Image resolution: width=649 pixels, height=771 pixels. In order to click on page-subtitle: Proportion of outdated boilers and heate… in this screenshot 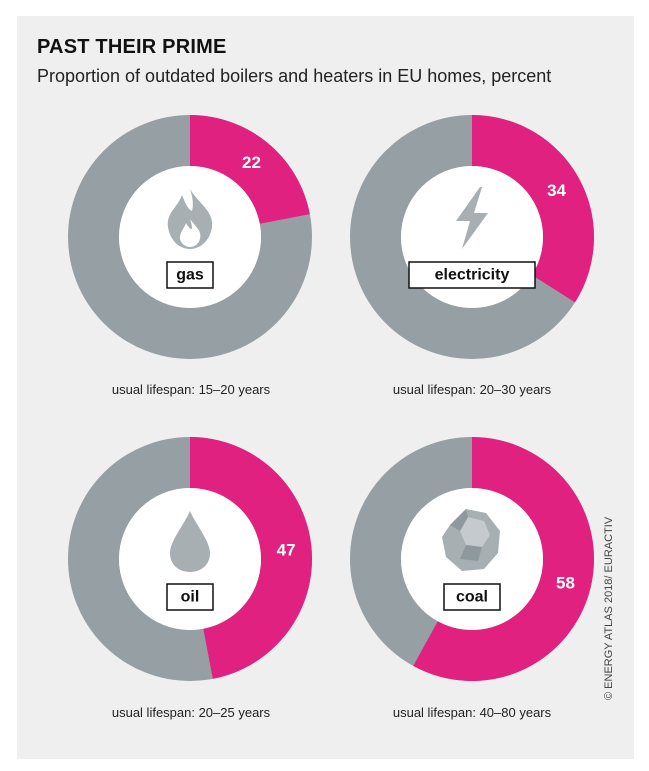, I will do `click(294, 76)`.